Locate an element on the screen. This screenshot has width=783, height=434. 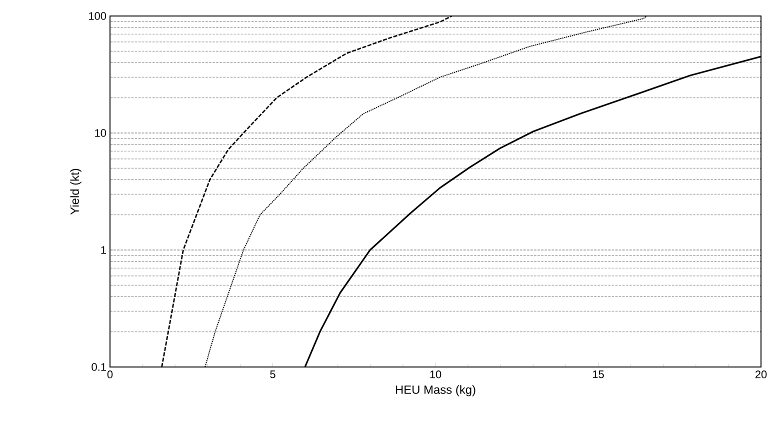
x-tick-label: 15 is located at coordinates (598, 374).